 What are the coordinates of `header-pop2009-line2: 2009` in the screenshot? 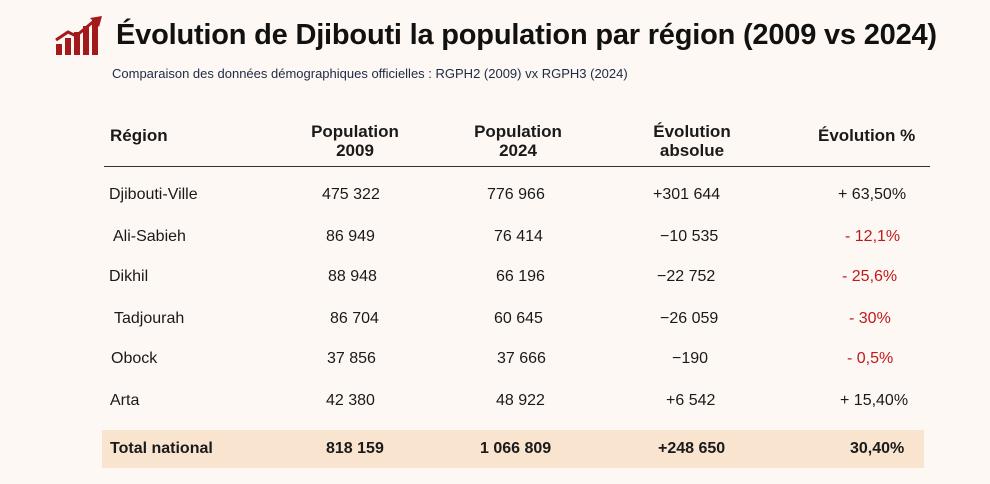 It's located at (355, 150).